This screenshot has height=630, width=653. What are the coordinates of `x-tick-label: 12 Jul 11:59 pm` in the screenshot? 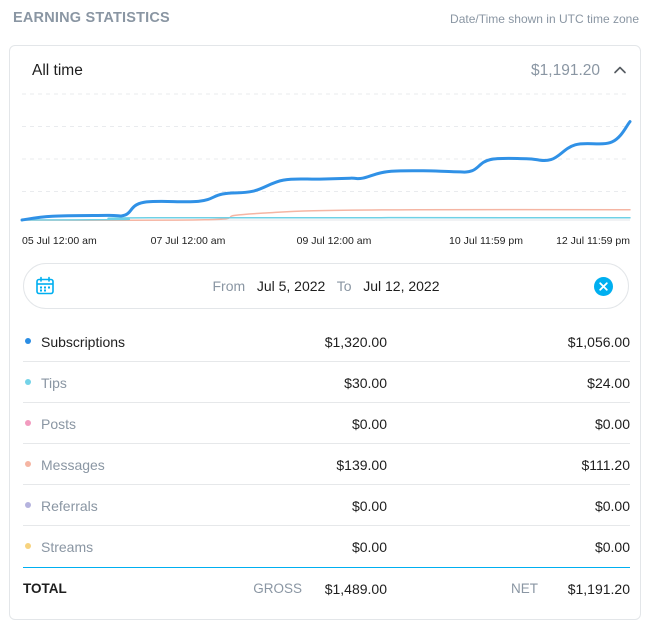 It's located at (593, 241).